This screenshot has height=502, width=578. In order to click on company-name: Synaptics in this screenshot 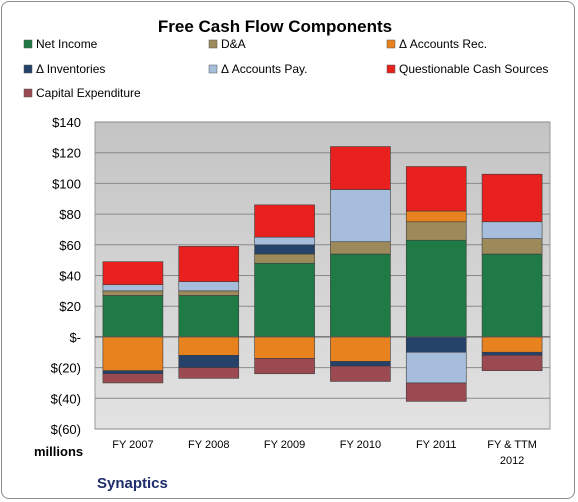, I will do `click(132, 483)`.